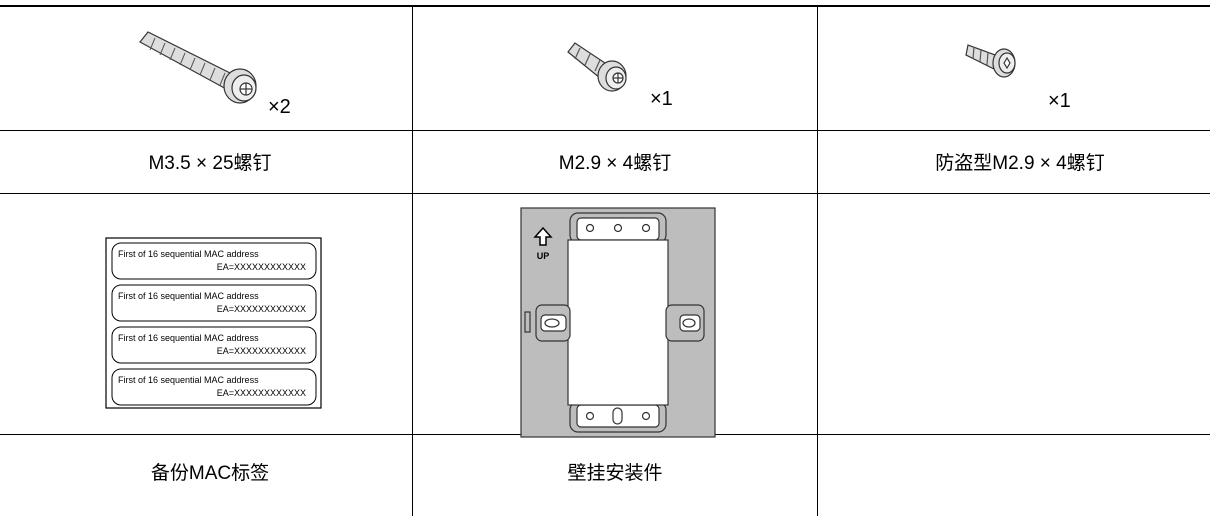  I want to click on quantity: ×2, so click(279, 107).